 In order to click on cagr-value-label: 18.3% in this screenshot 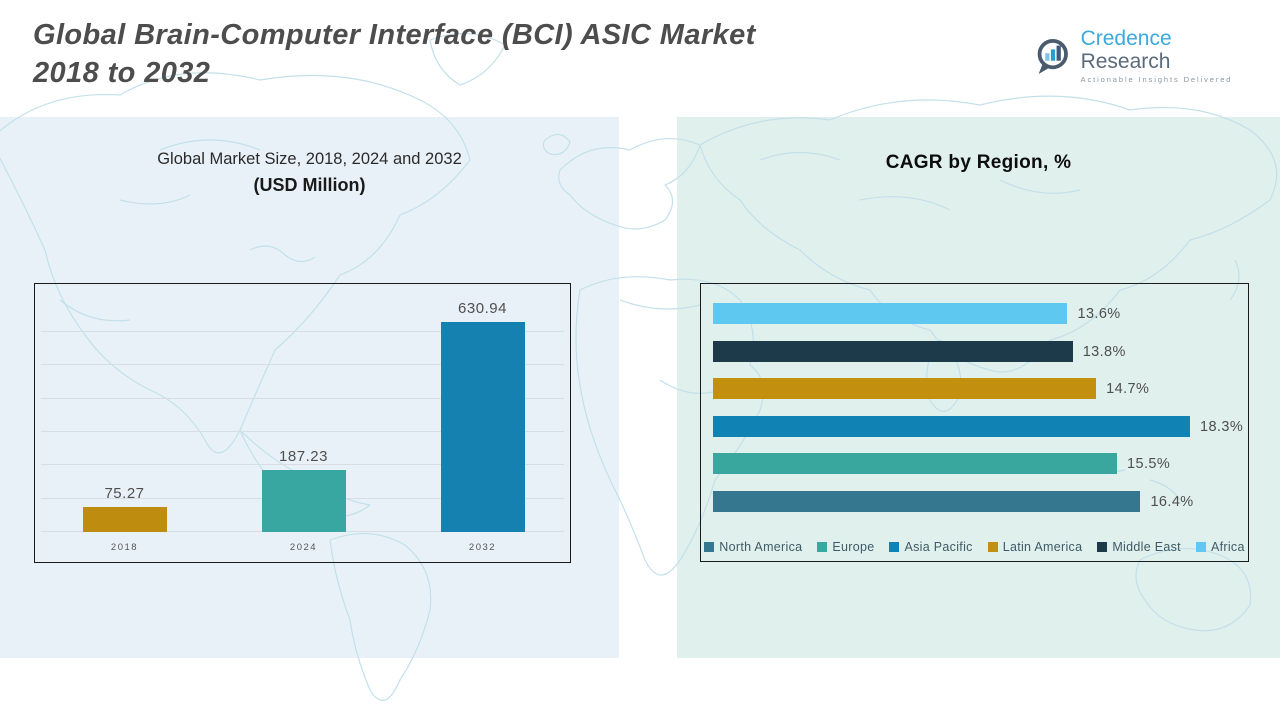, I will do `click(1222, 426)`.